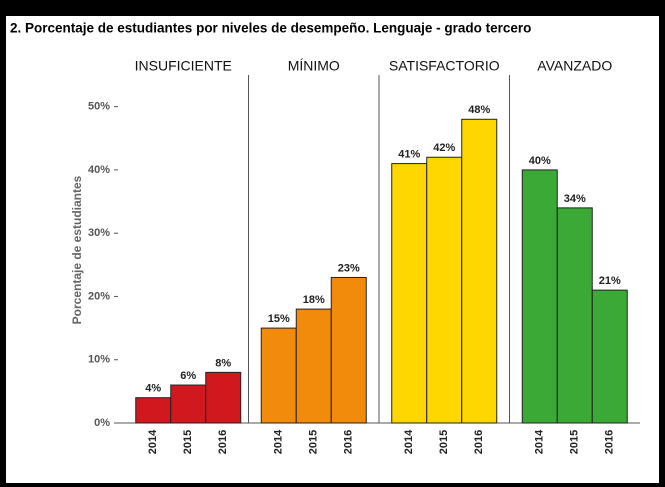 The width and height of the screenshot is (665, 487). I want to click on panel-header: SATISFACTORIO, so click(444, 66).